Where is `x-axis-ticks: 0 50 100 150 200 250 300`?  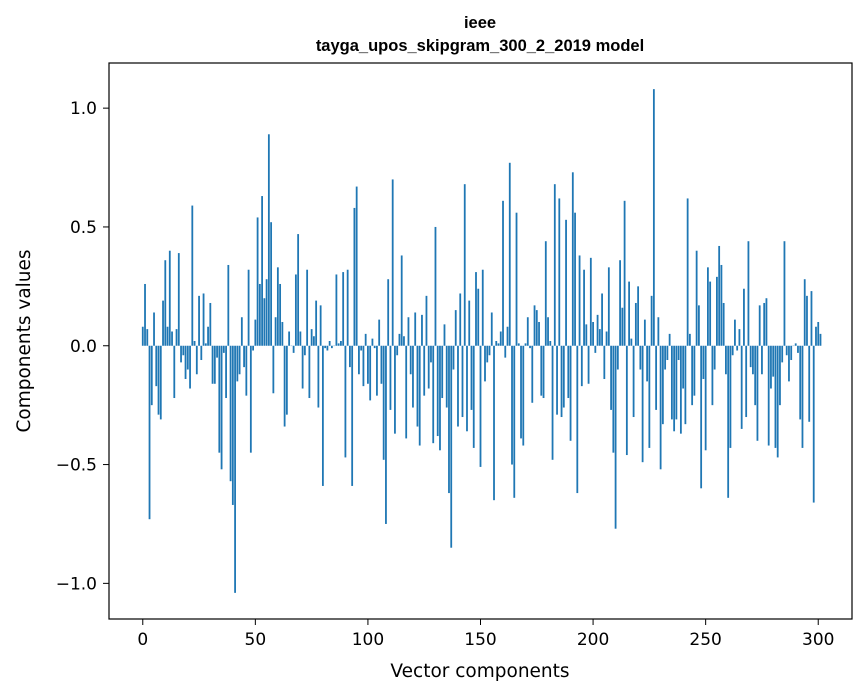
x-axis-ticks: 0 50 100 150 200 250 300 is located at coordinates (485, 634).